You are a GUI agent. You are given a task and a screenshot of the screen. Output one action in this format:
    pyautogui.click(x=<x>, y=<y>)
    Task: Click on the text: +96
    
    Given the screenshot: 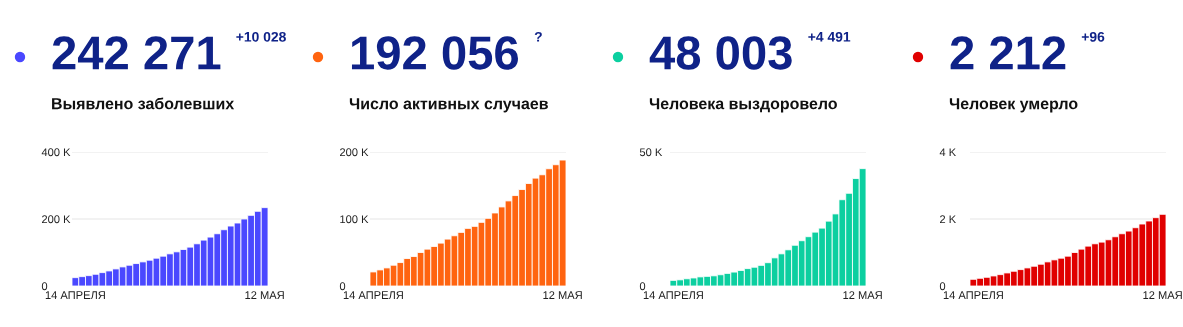 What is the action you would take?
    pyautogui.click(x=1093, y=36)
    